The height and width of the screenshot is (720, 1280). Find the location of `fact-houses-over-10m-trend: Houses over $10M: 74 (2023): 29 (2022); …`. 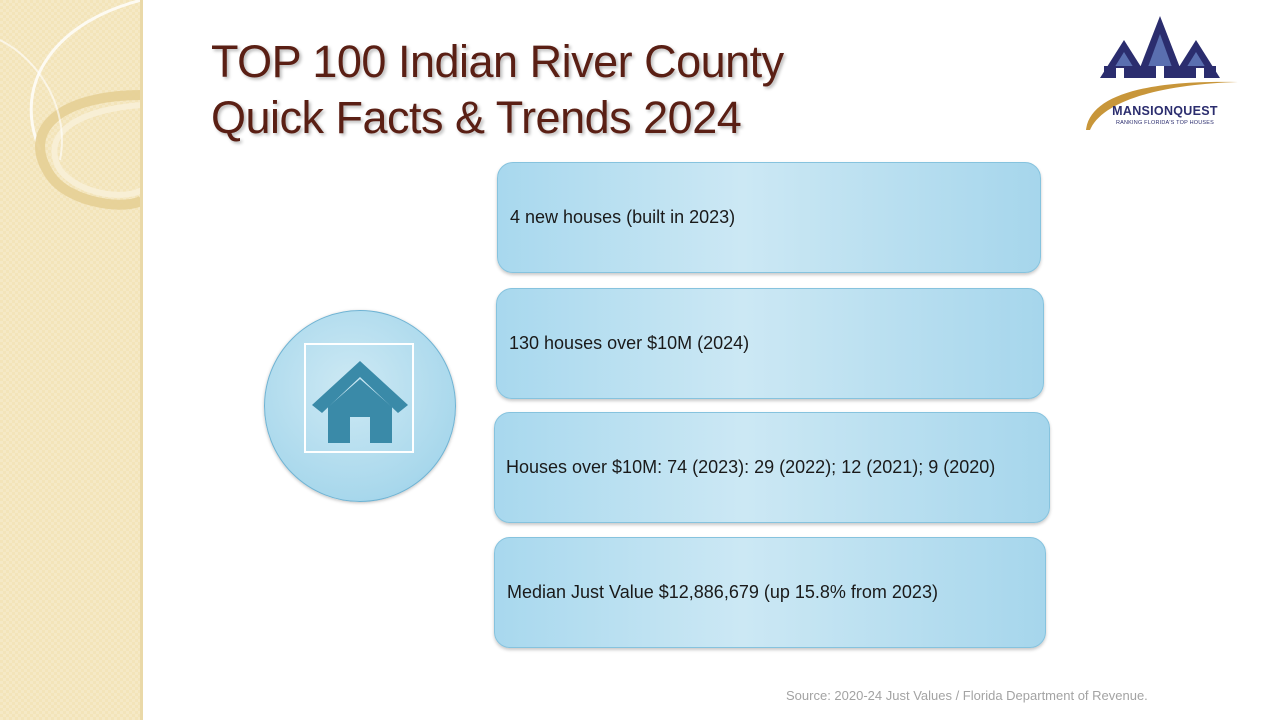

fact-houses-over-10m-trend: Houses over $10M: 74 (2023): 29 (2022); … is located at coordinates (772, 467).